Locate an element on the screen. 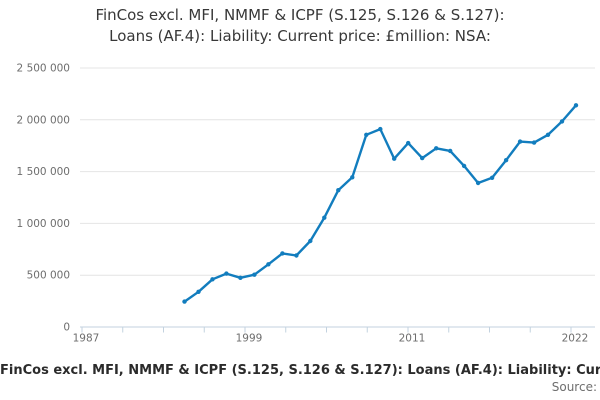  x-axis-tick-label: 1987 is located at coordinates (86, 339).